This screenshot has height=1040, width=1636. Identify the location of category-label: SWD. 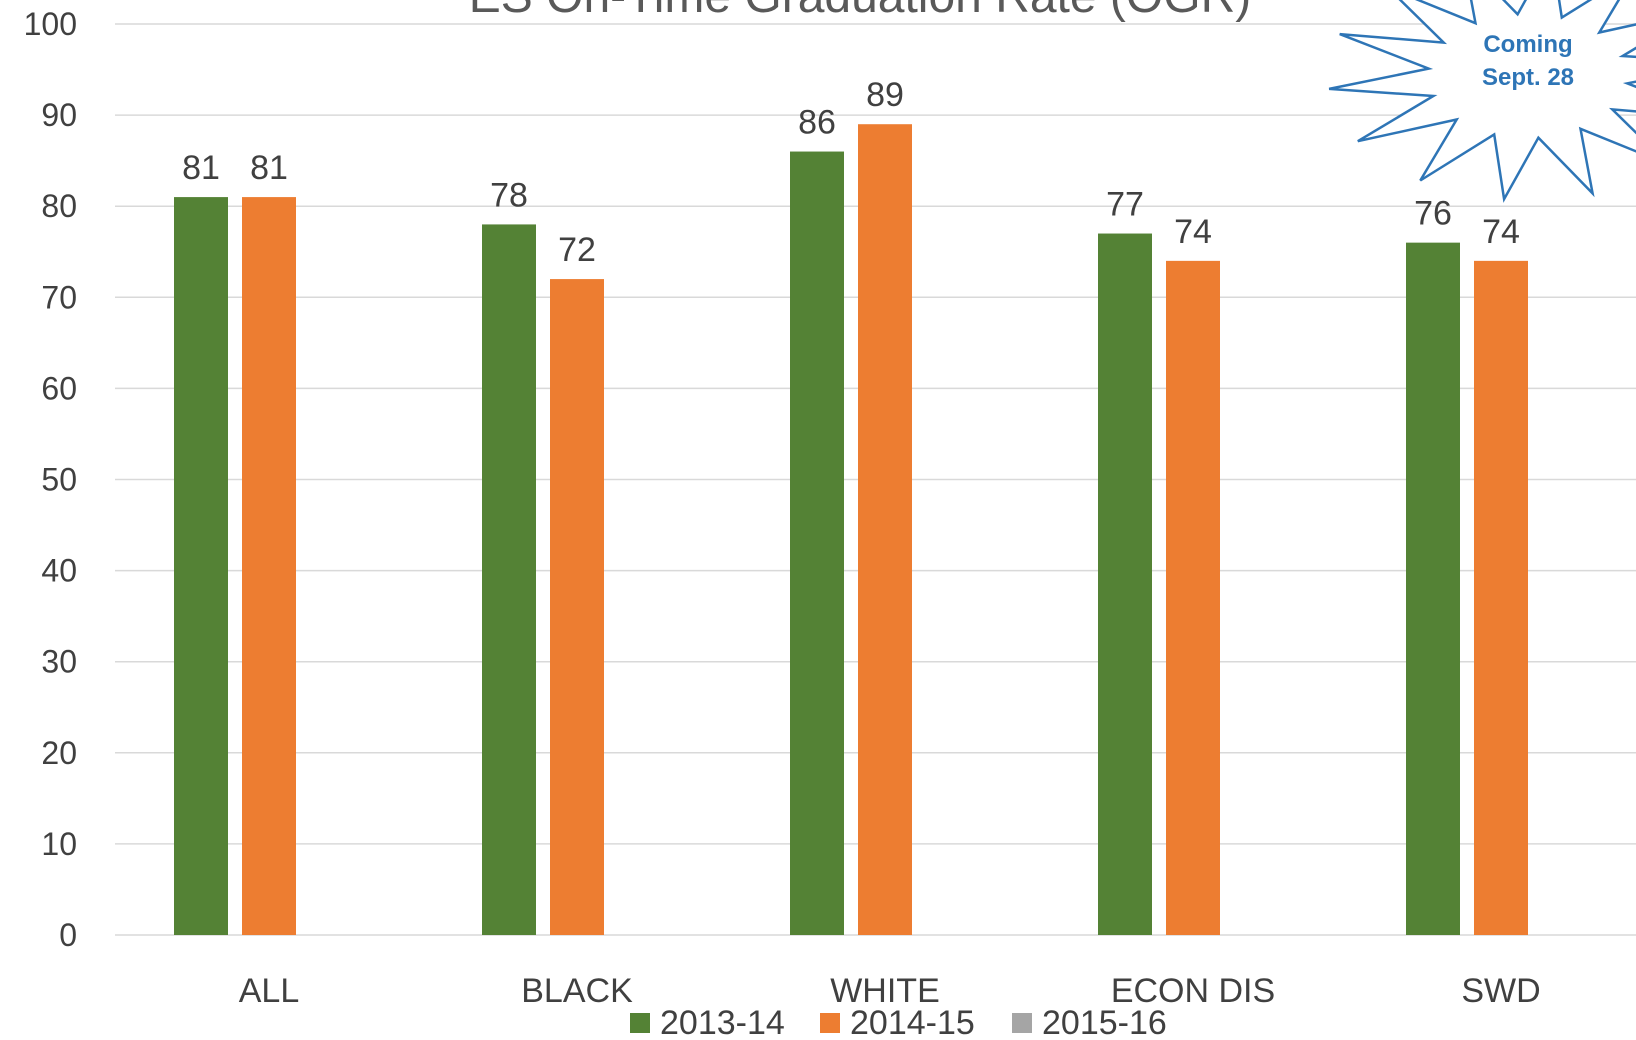
(1500, 991).